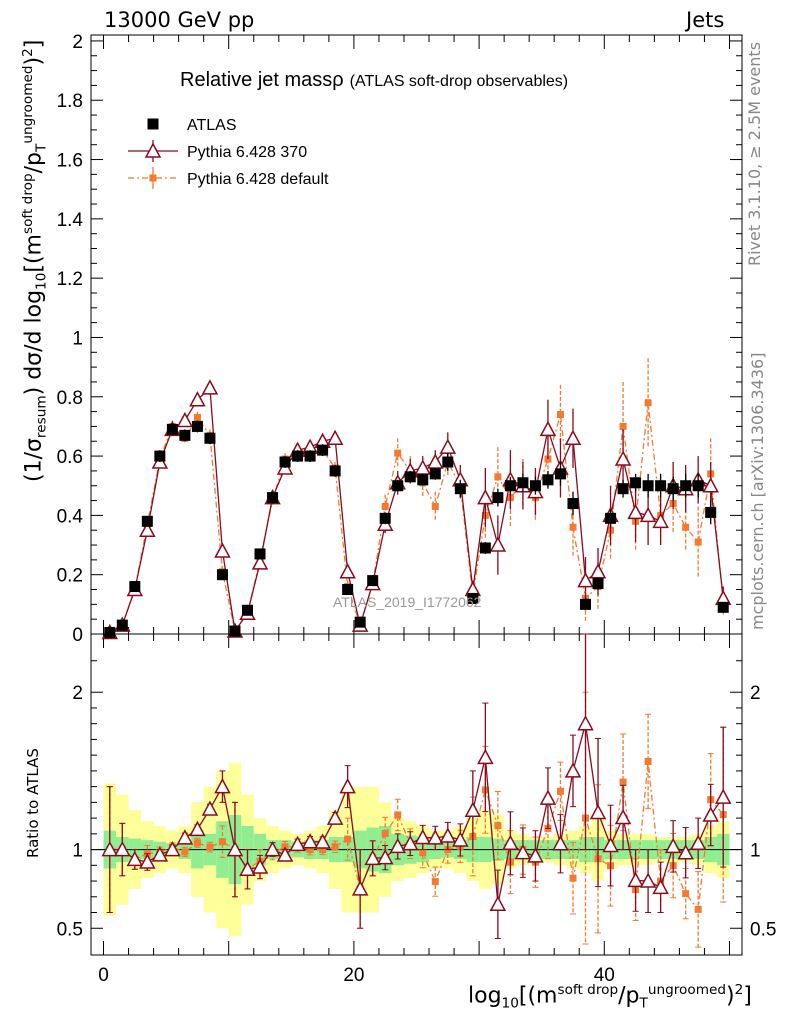 The height and width of the screenshot is (1024, 786). I want to click on watermark: ATLAS_2019_I1772062, so click(407, 602).